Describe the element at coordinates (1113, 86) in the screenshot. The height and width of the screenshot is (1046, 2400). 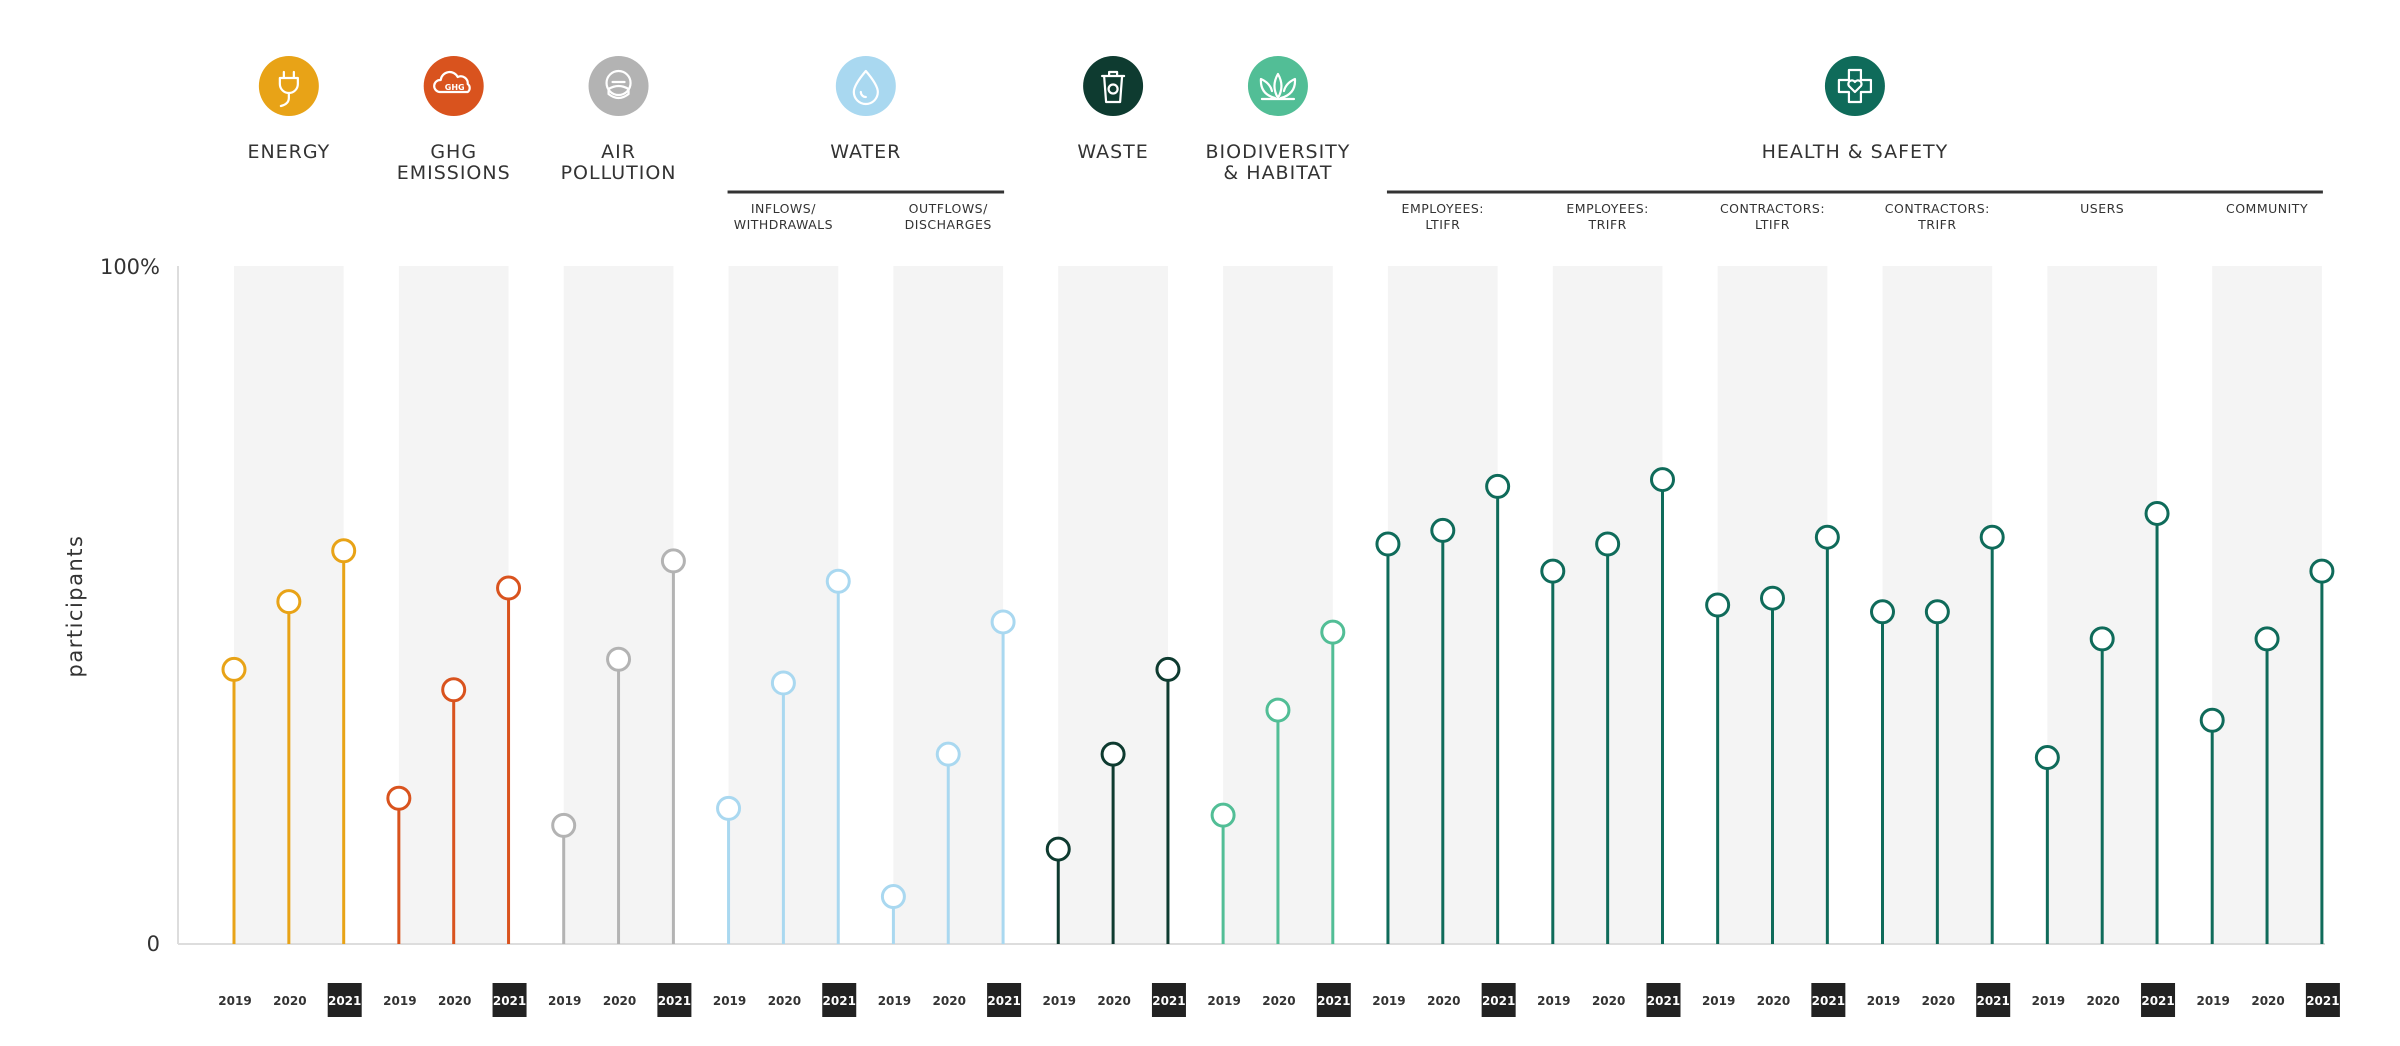
I see `waste-bin-icon` at that location.